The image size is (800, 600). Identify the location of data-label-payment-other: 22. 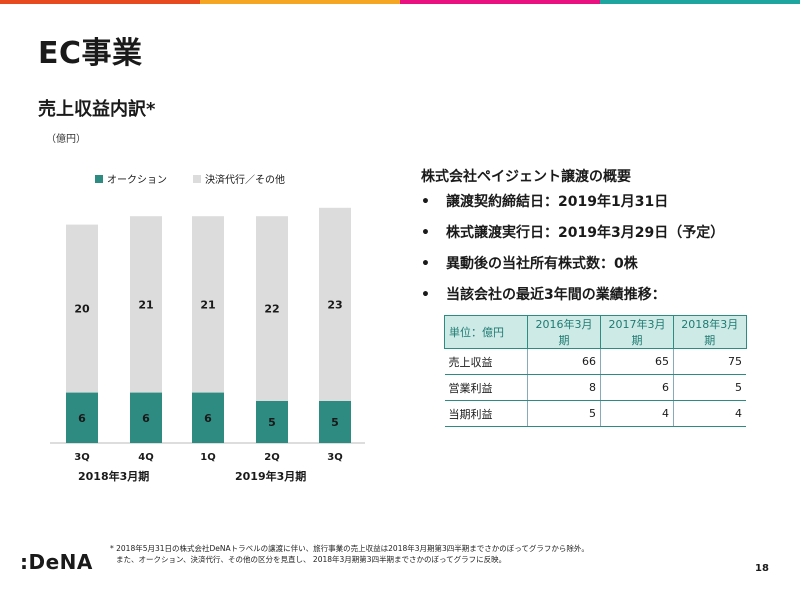
(271, 309).